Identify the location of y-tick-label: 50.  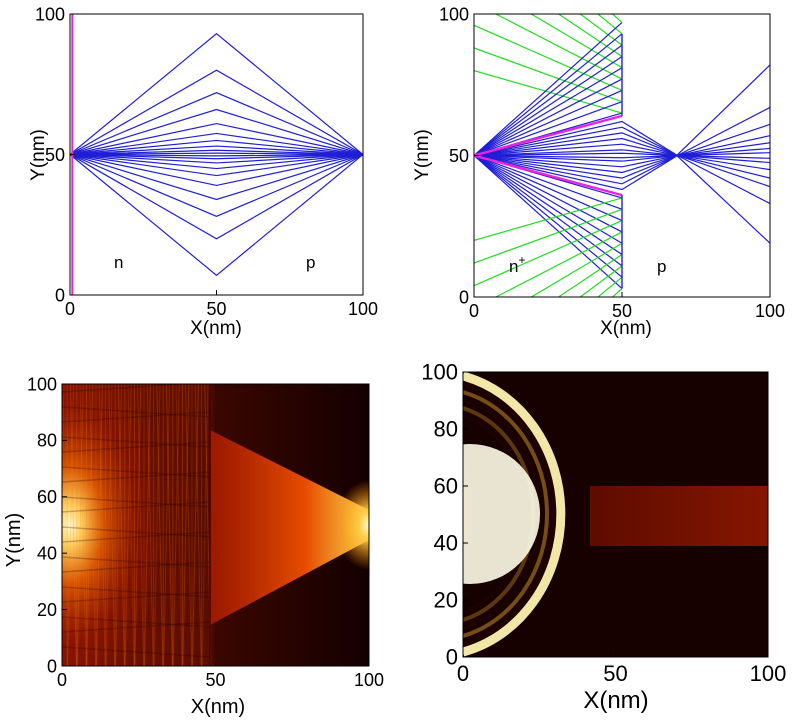
(459, 156).